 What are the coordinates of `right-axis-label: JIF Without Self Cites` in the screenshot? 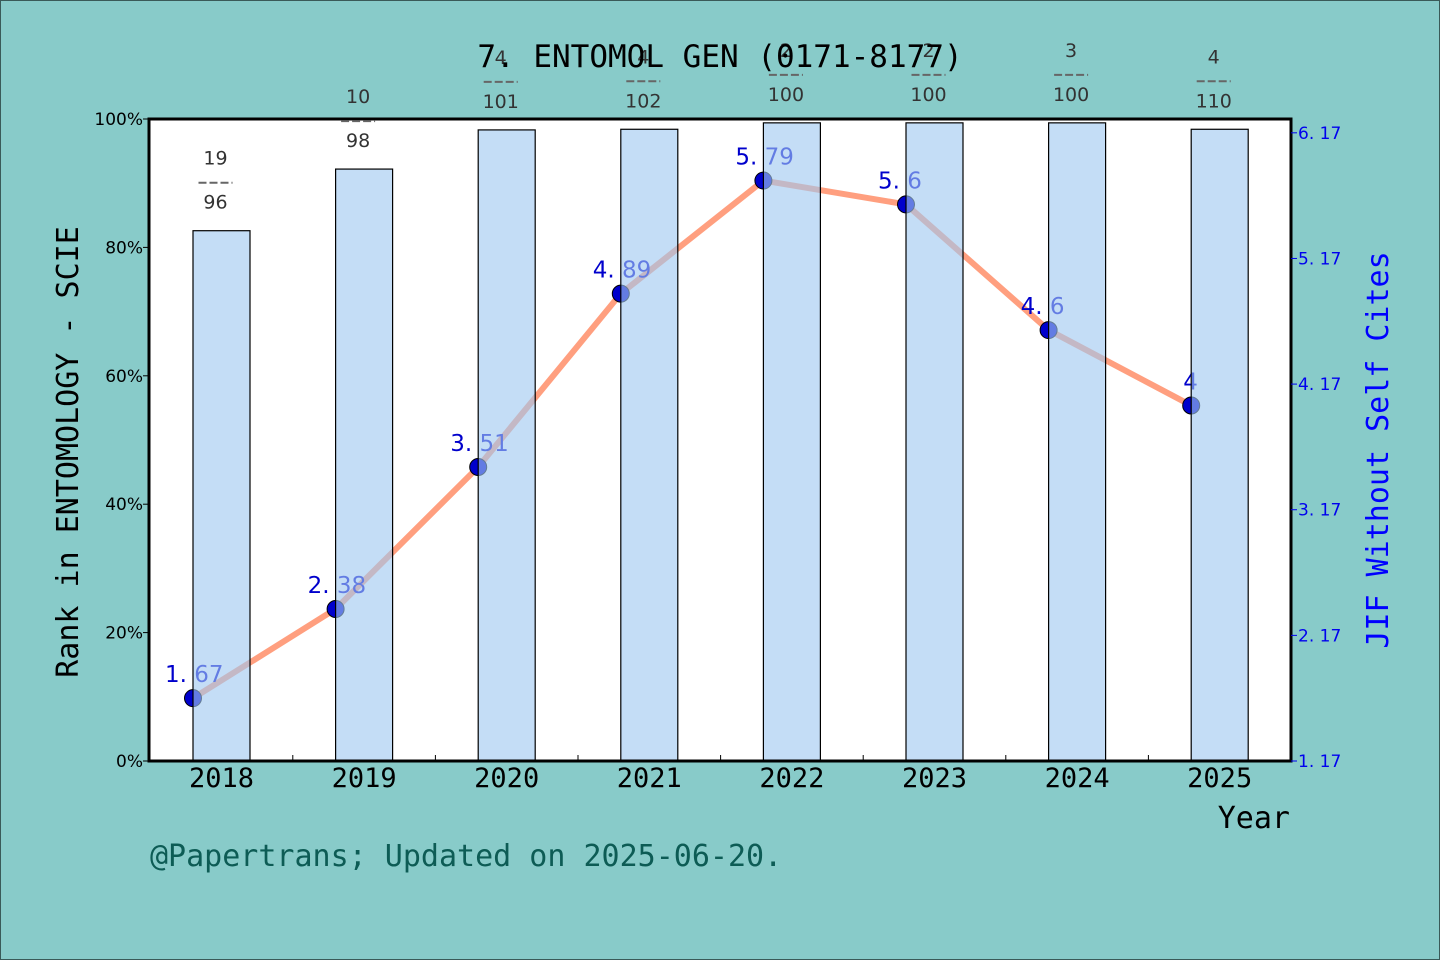 It's located at (1378, 449).